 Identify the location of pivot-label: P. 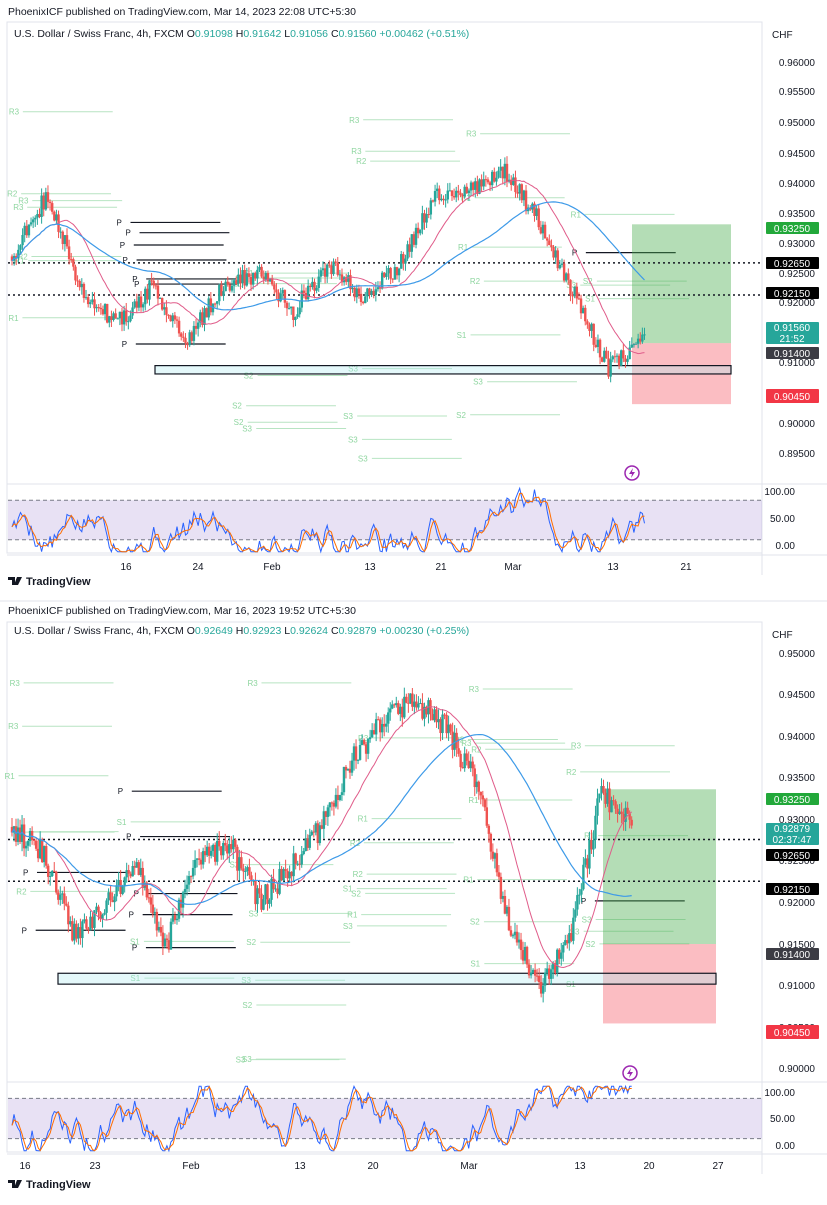
(122, 245).